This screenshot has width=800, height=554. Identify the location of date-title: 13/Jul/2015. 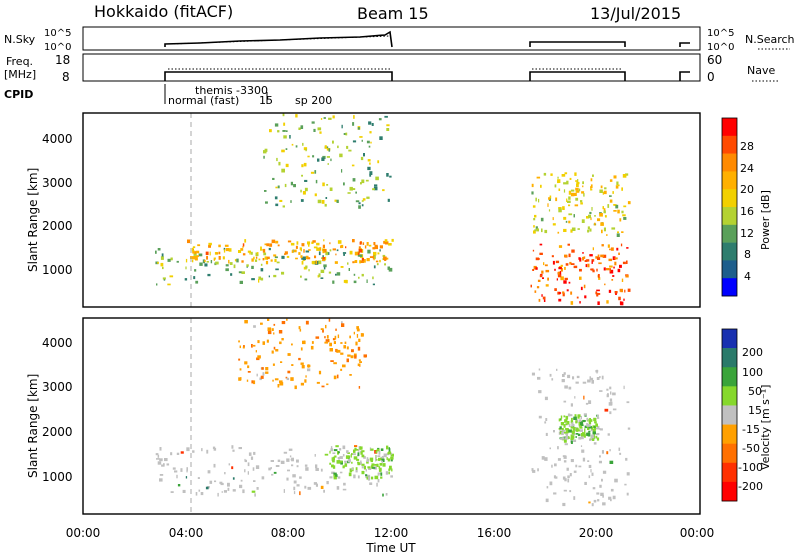
(635, 13).